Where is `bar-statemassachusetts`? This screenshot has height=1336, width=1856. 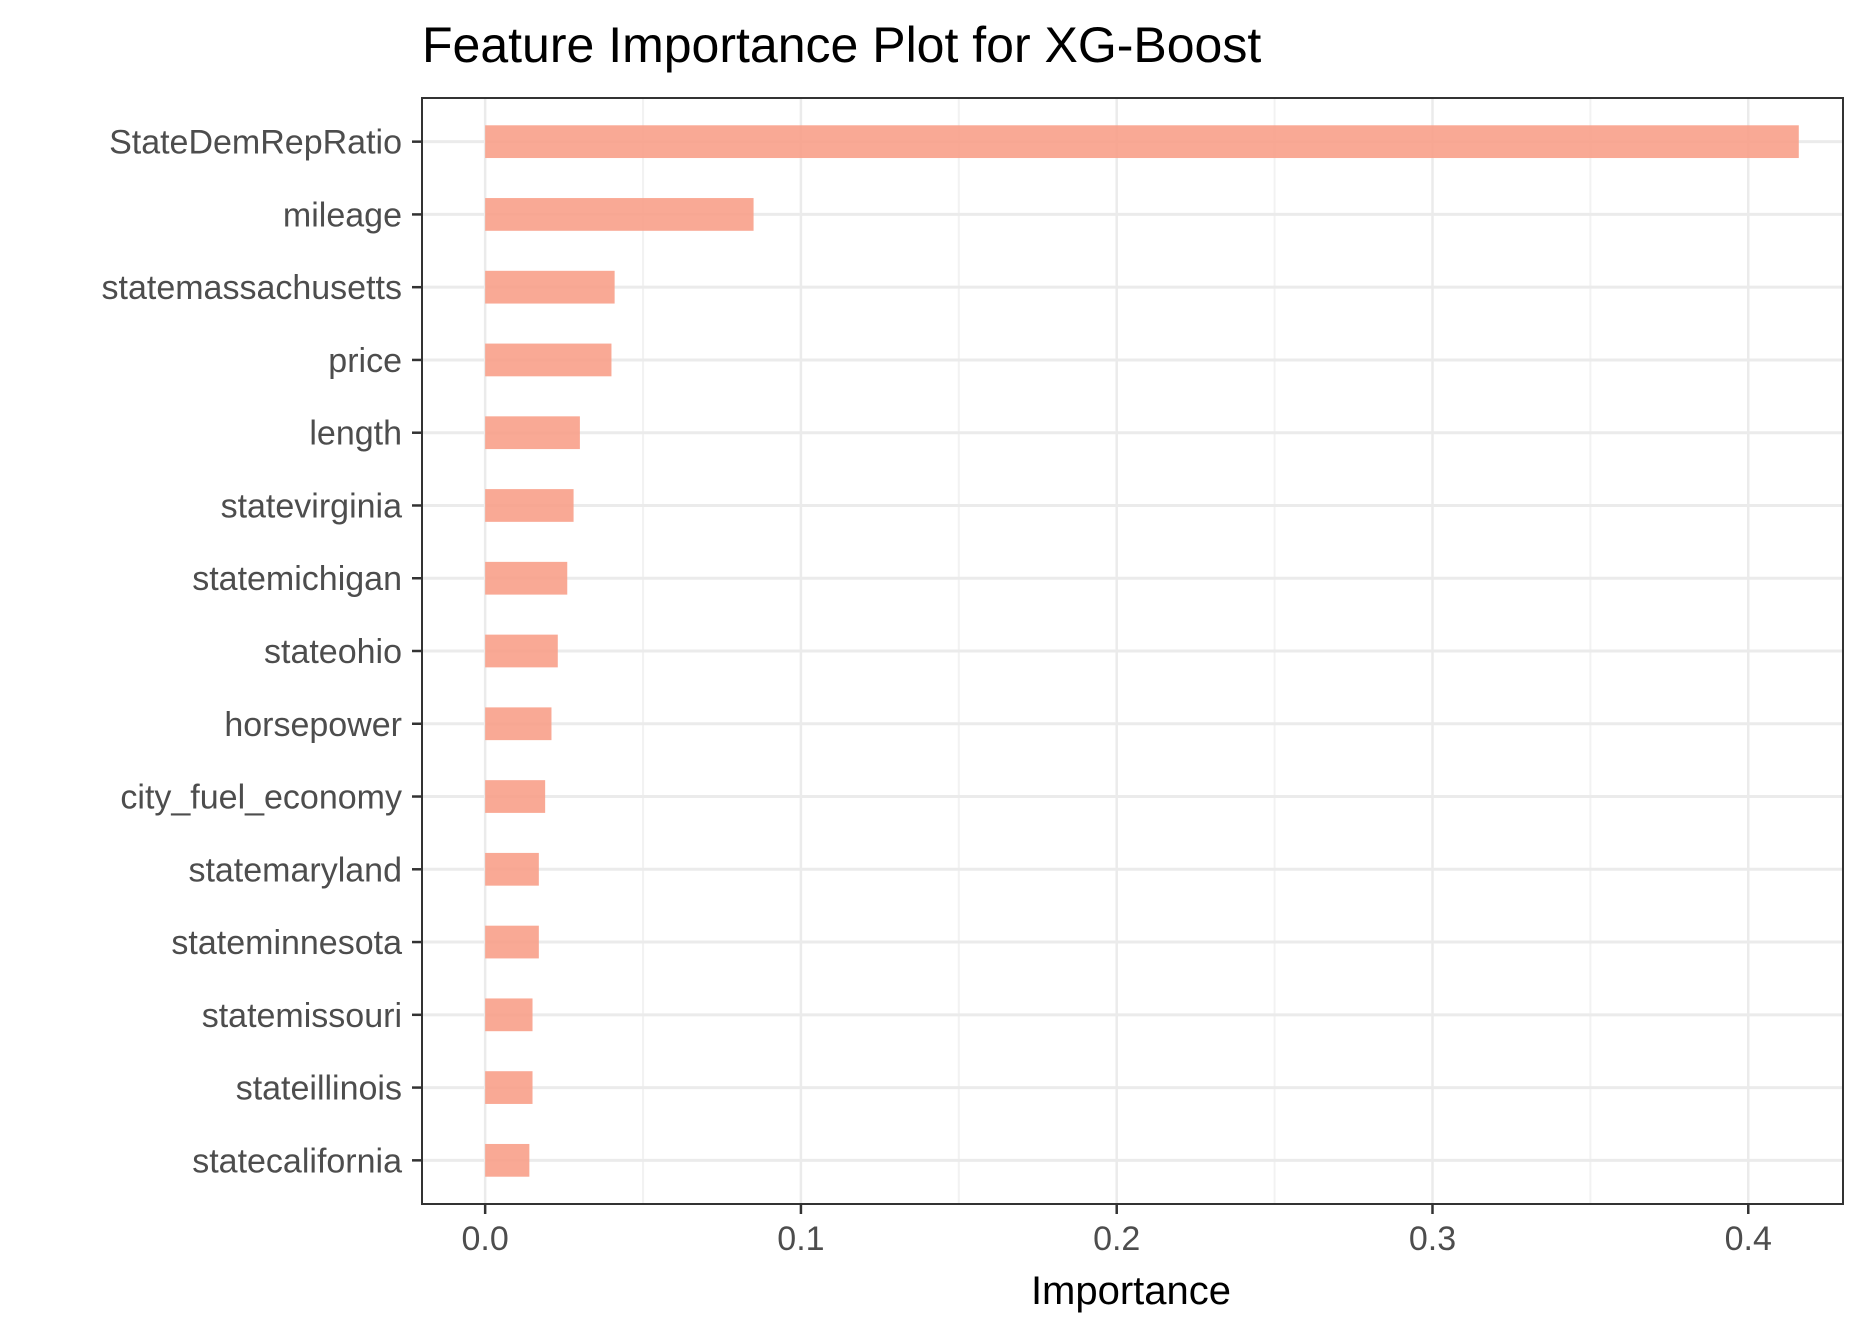
bar-statemassachusetts is located at coordinates (550, 287).